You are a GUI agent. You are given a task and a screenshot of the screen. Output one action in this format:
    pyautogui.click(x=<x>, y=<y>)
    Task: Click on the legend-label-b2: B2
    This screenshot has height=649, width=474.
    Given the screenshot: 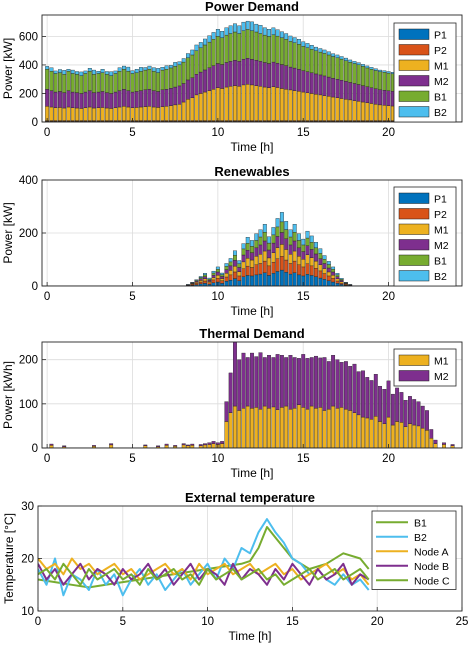 What is the action you would take?
    pyautogui.click(x=440, y=277)
    